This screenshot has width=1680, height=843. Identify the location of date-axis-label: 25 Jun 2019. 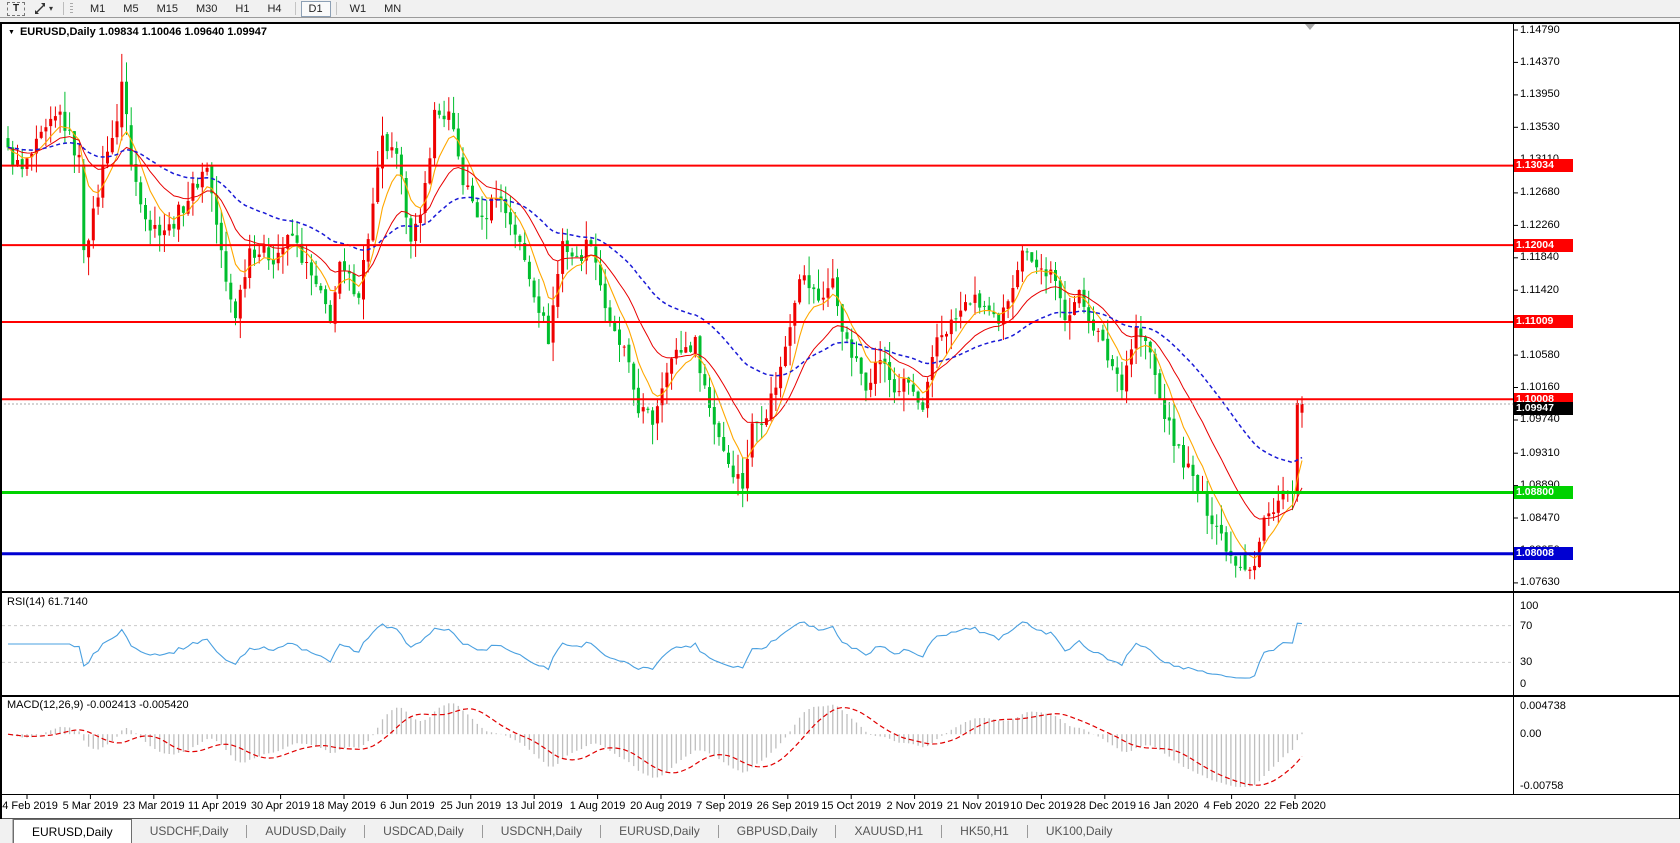
(471, 806).